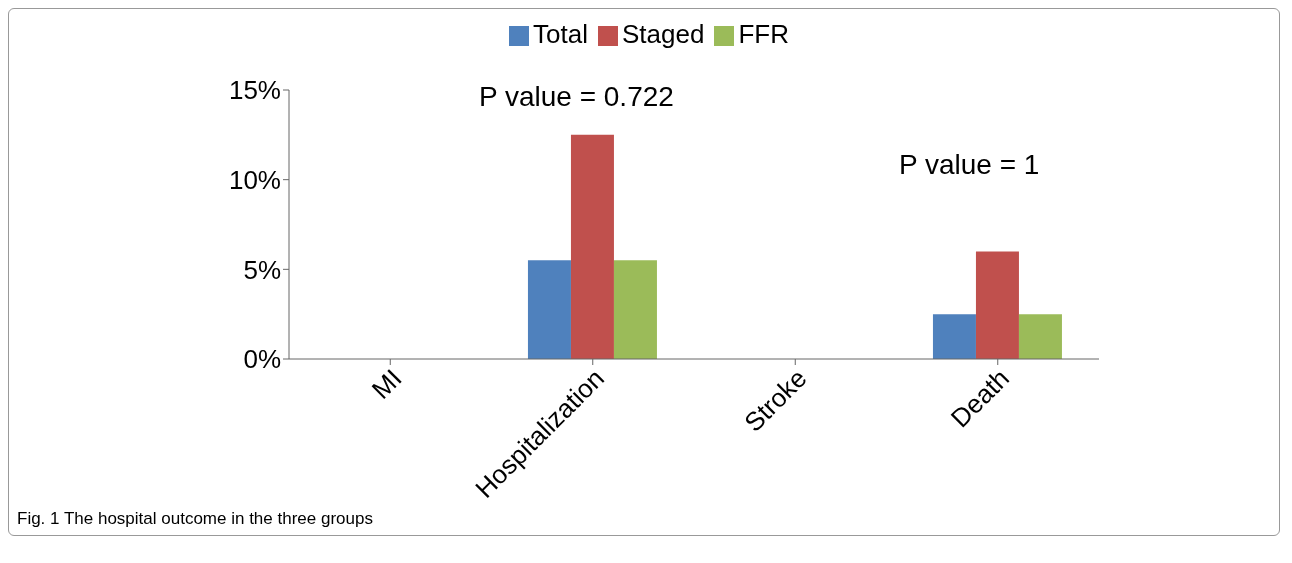 The width and height of the screenshot is (1292, 563). What do you see at coordinates (969, 165) in the screenshot?
I see `annotation: P value = 1` at bounding box center [969, 165].